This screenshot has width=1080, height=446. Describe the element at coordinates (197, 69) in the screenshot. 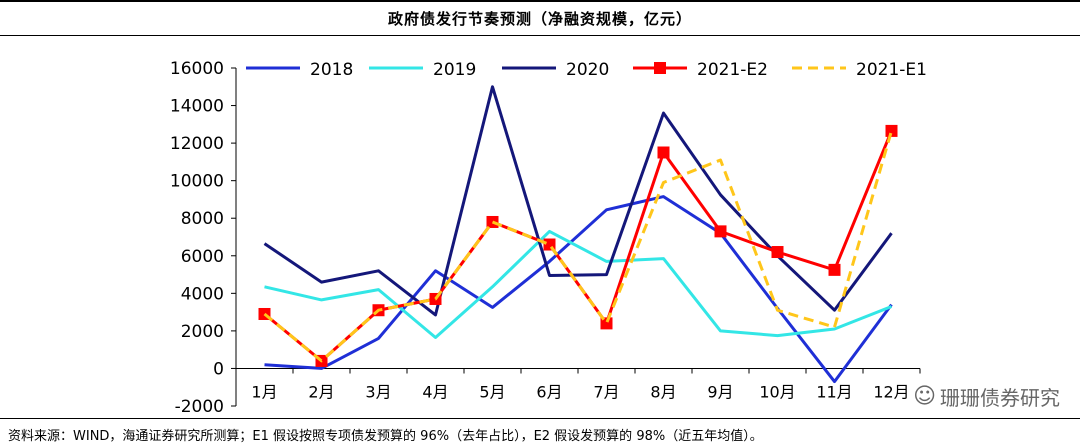

I see `y-tick-label: 16000` at that location.